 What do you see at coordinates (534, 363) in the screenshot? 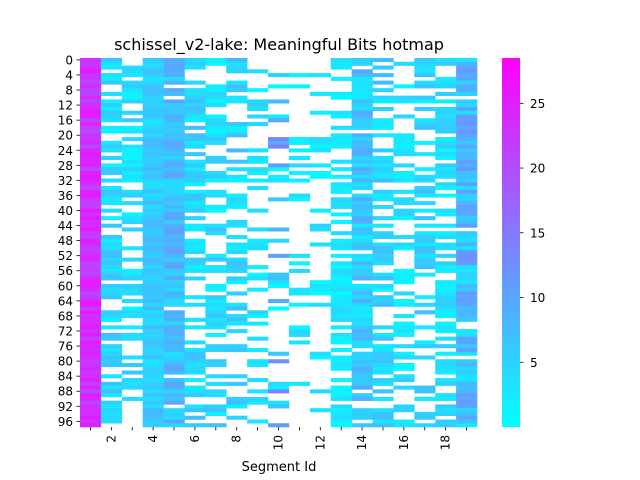
I see `colorbar-tick-label: 5` at bounding box center [534, 363].